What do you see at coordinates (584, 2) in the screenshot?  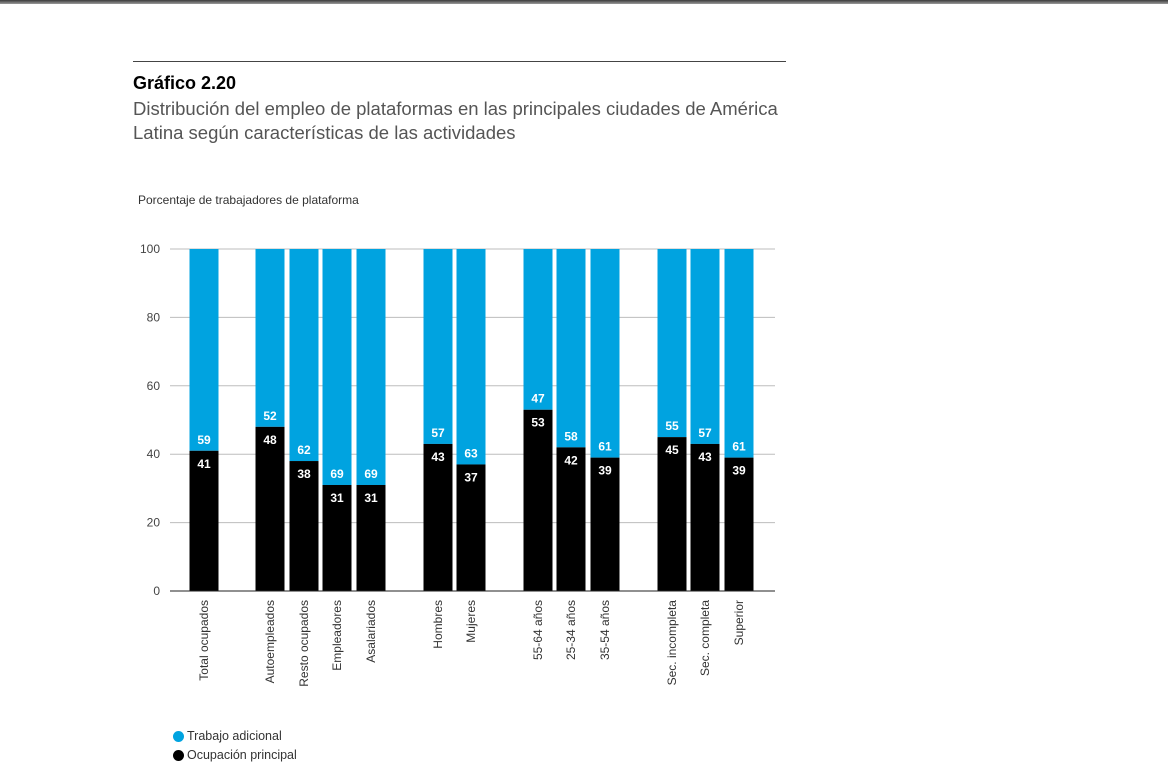 I see `top-border` at bounding box center [584, 2].